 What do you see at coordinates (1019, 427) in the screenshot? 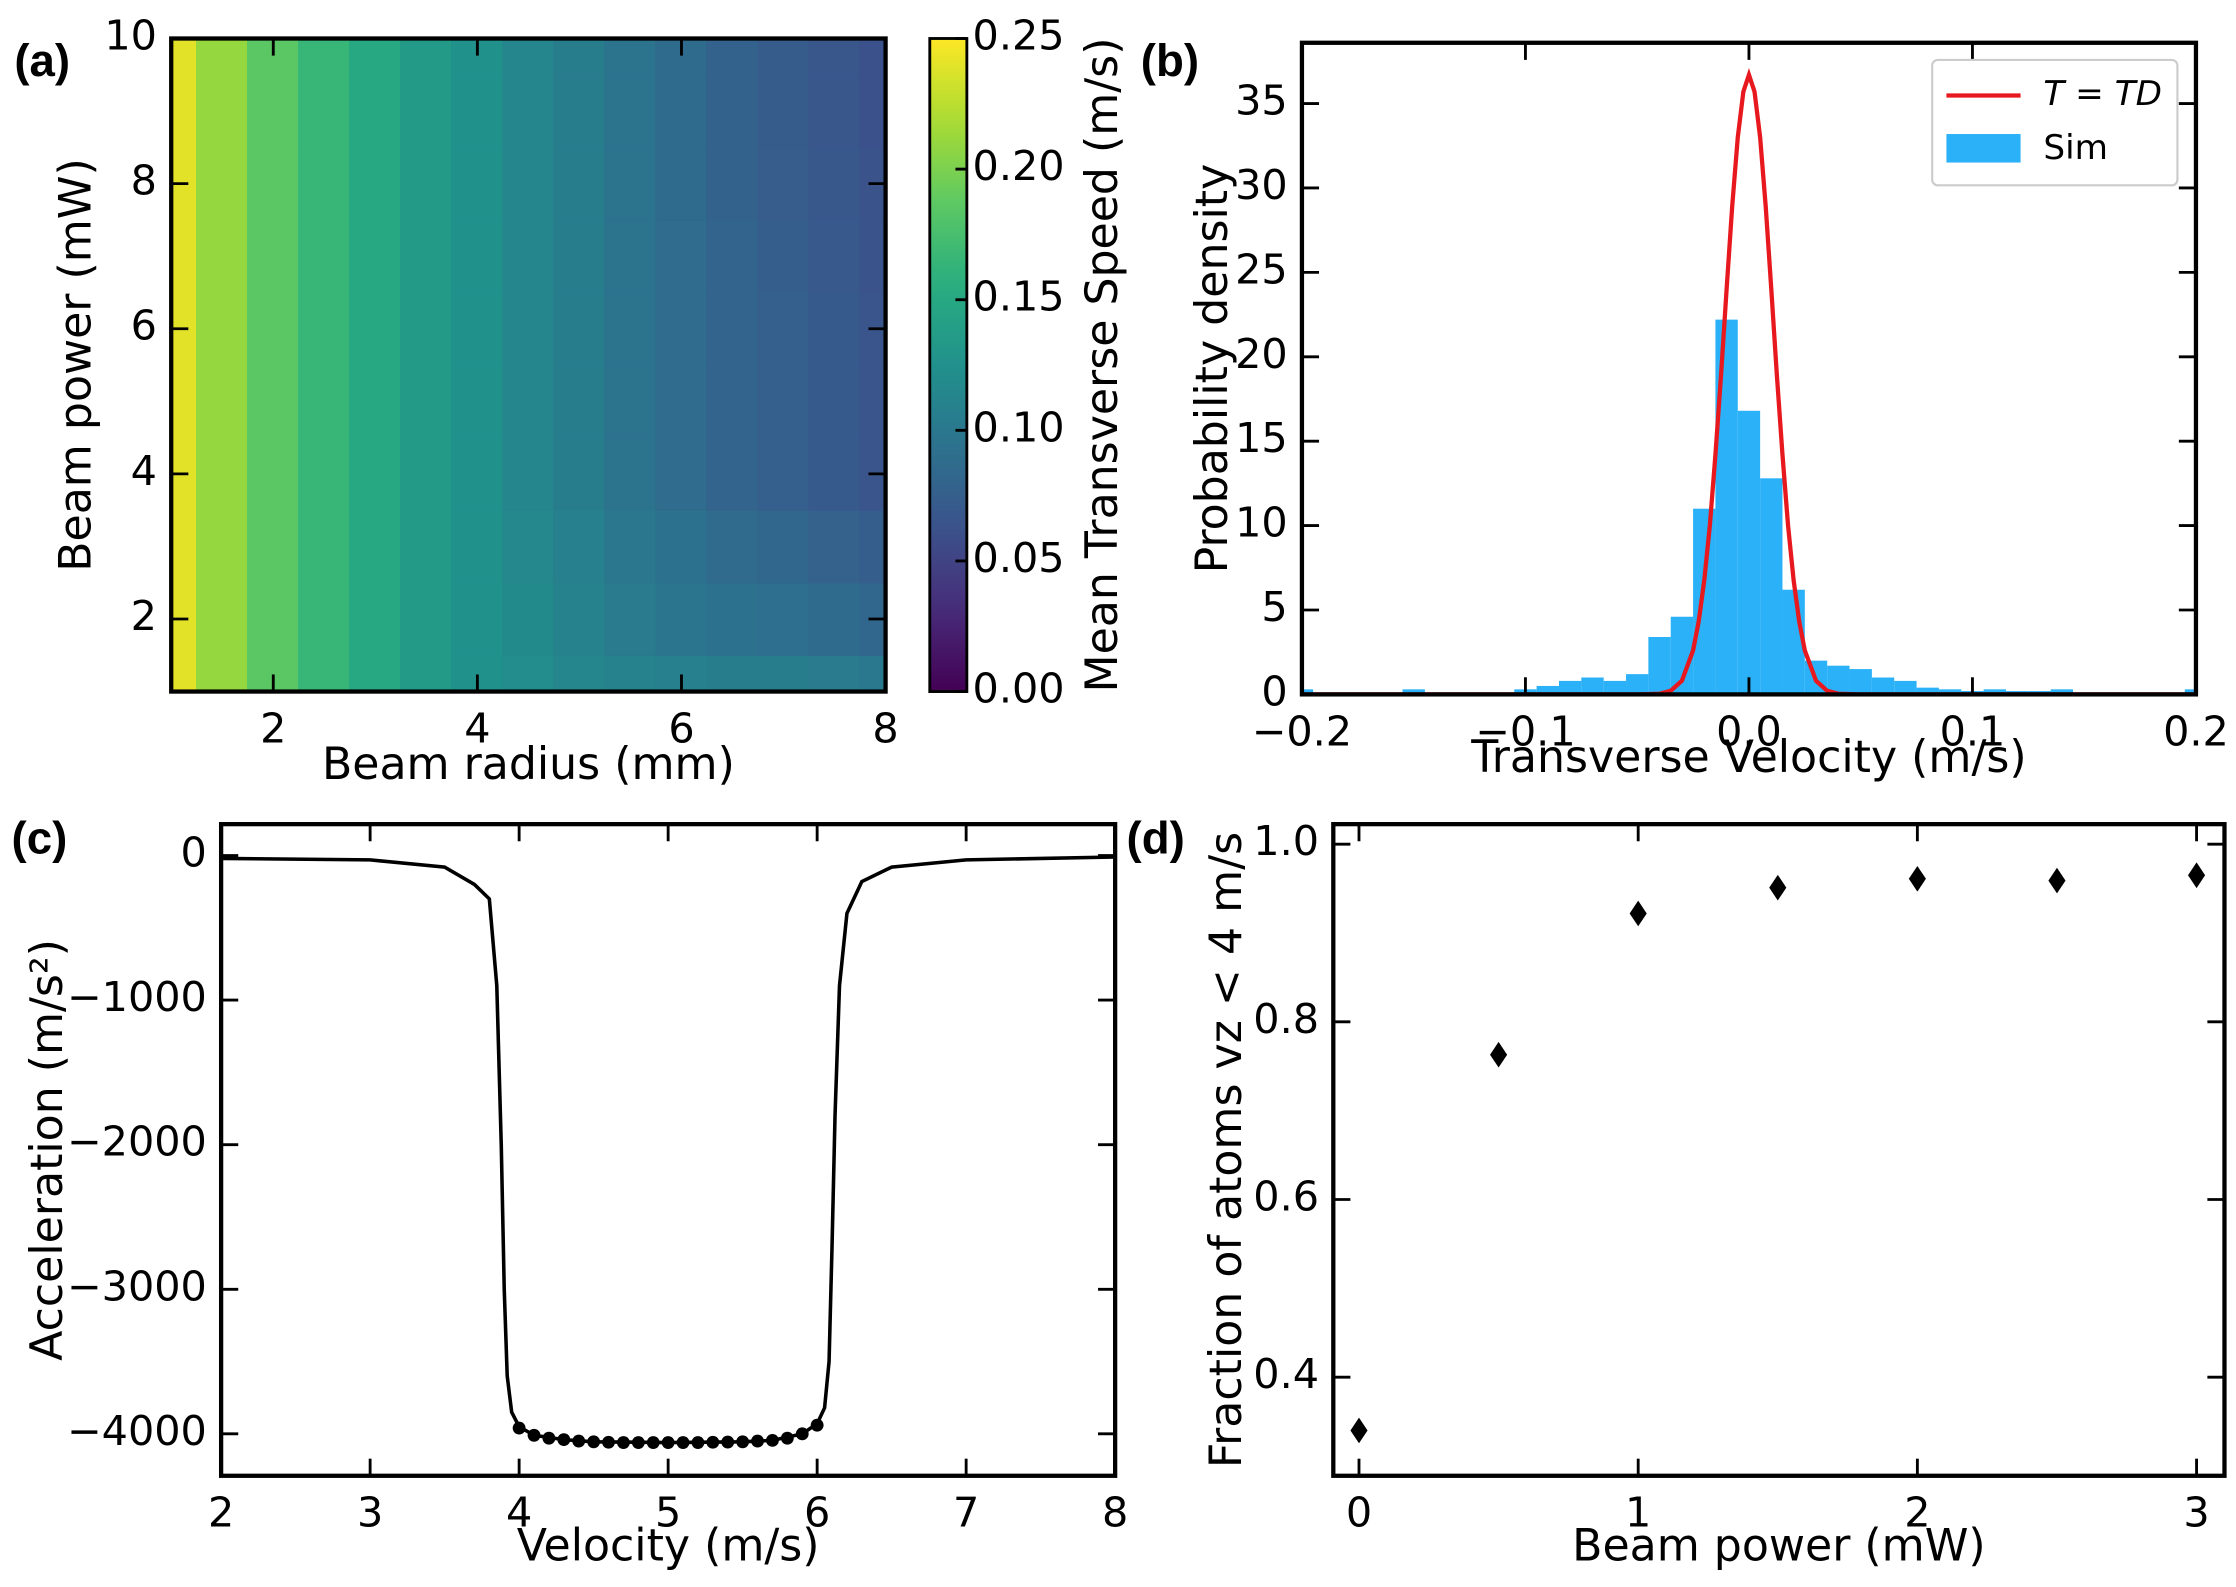
I see `colorbar-tick-label: 0.10` at bounding box center [1019, 427].